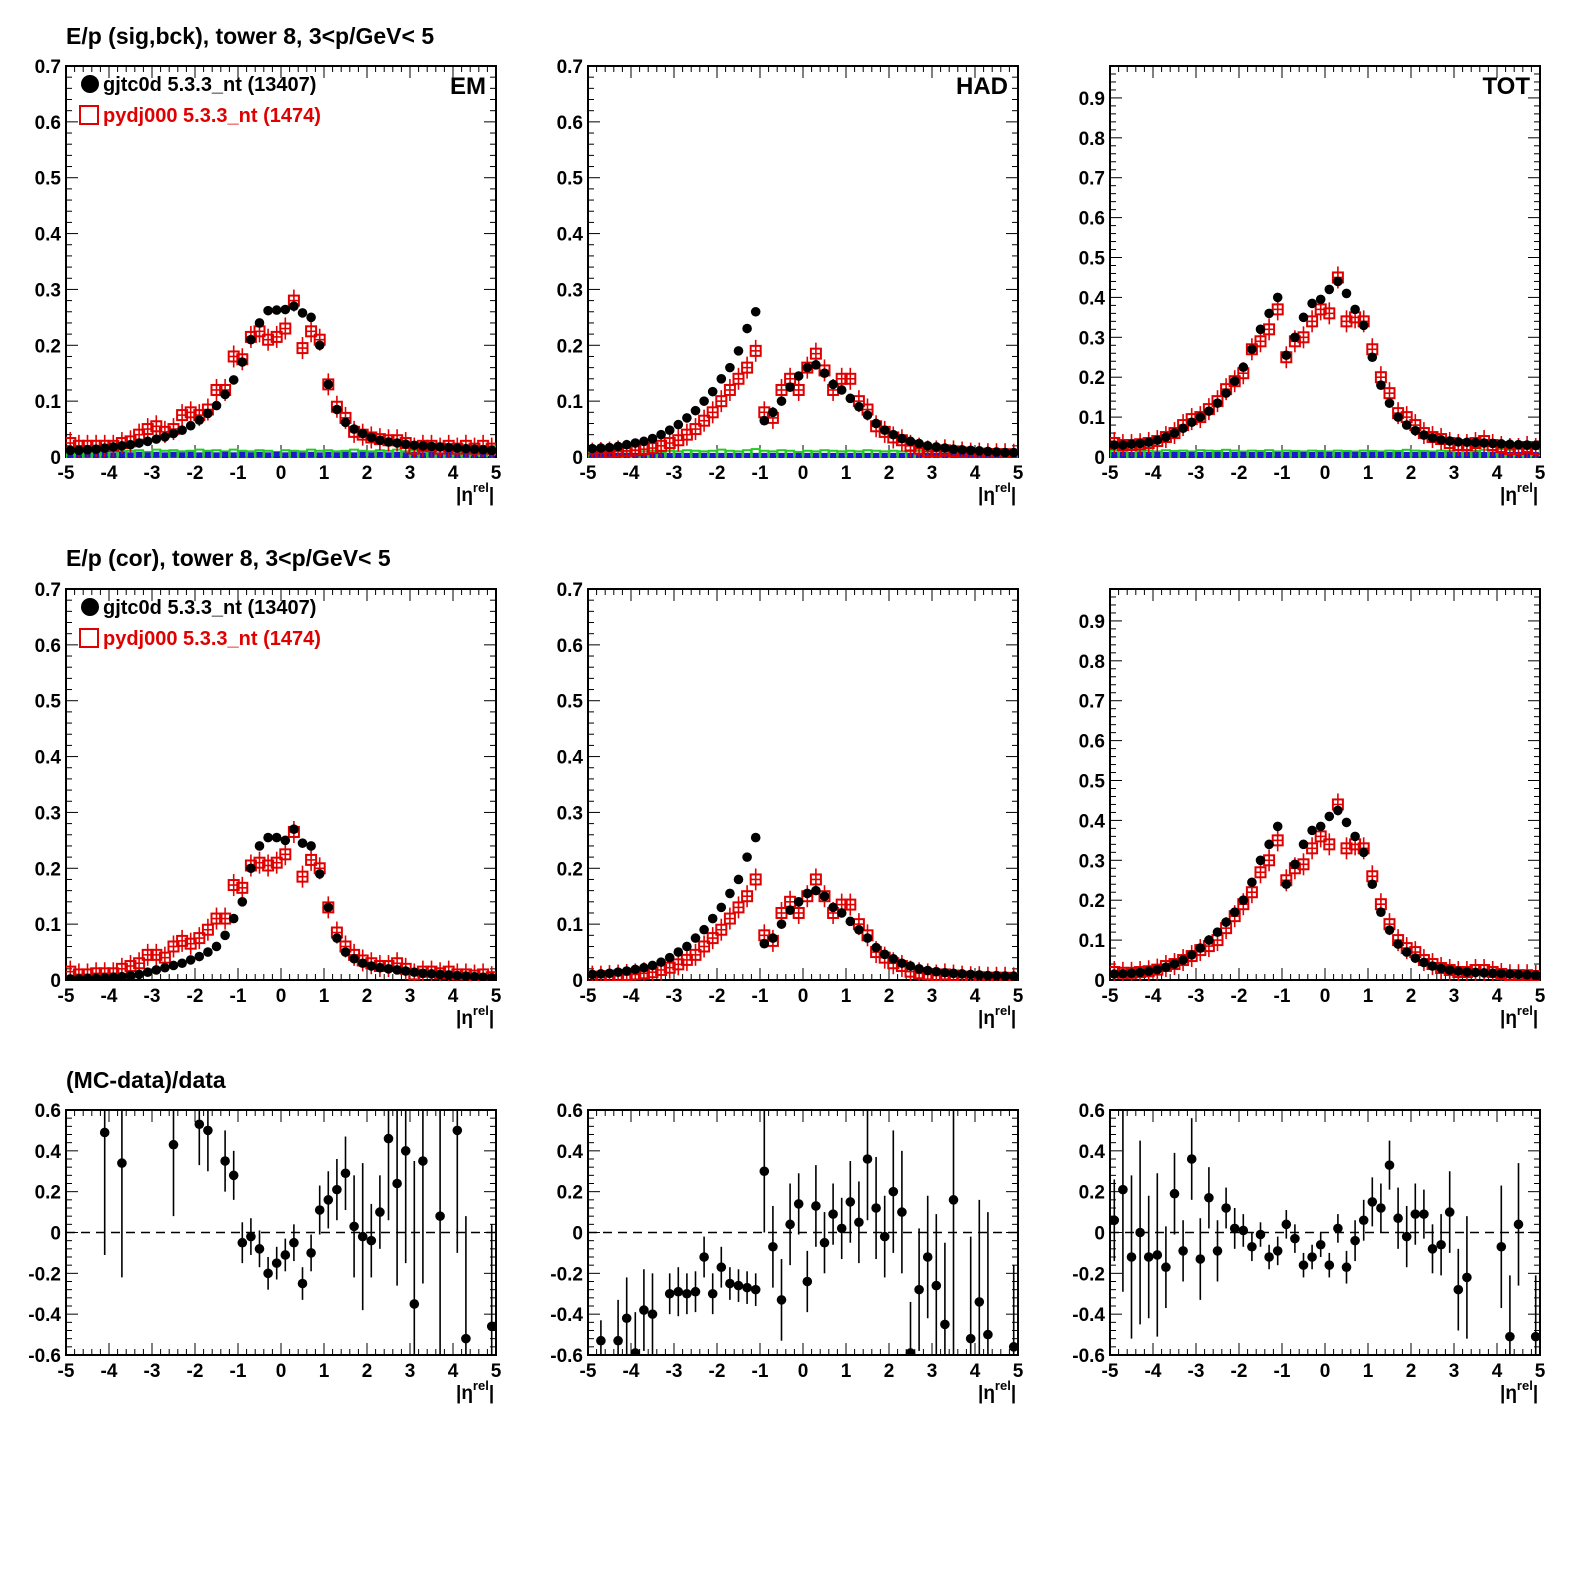  Describe the element at coordinates (1325, 893) in the screenshot. I see `series-data` at that location.